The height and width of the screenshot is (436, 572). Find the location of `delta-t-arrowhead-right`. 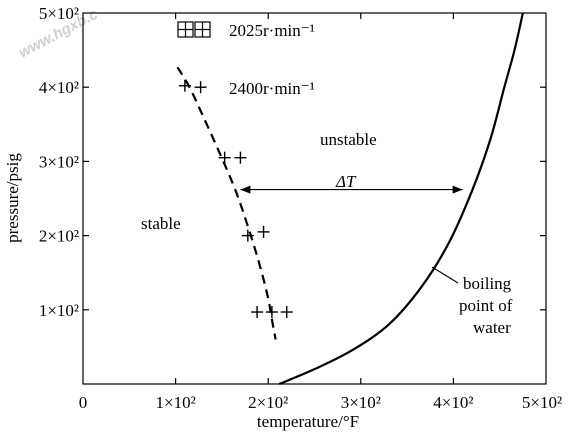

delta-t-arrowhead-right is located at coordinates (457, 189).